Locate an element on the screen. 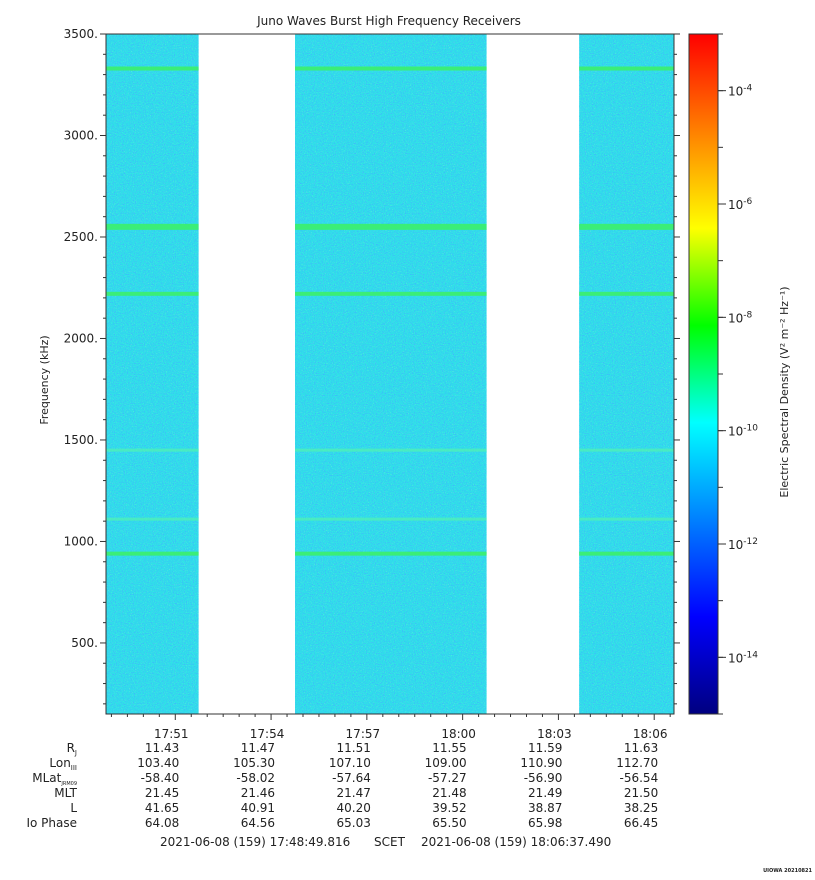 This screenshot has width=815, height=880. ephemeris-value: -56.54 is located at coordinates (639, 778).